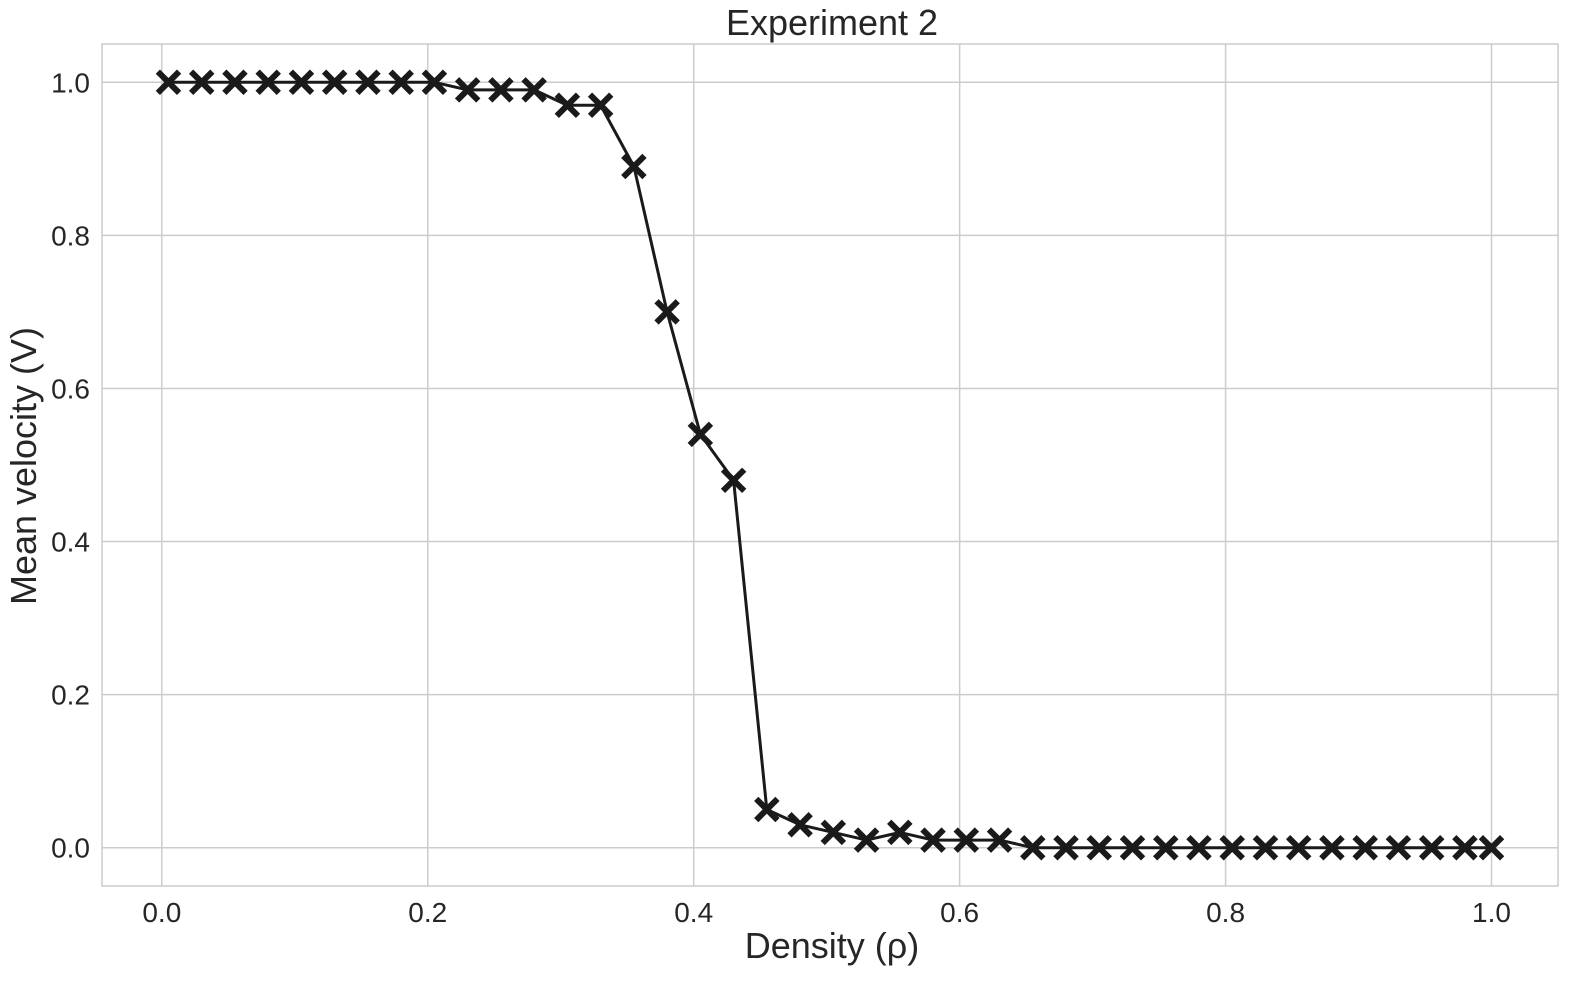  I want to click on y-tick-label: 0.0, so click(70, 848).